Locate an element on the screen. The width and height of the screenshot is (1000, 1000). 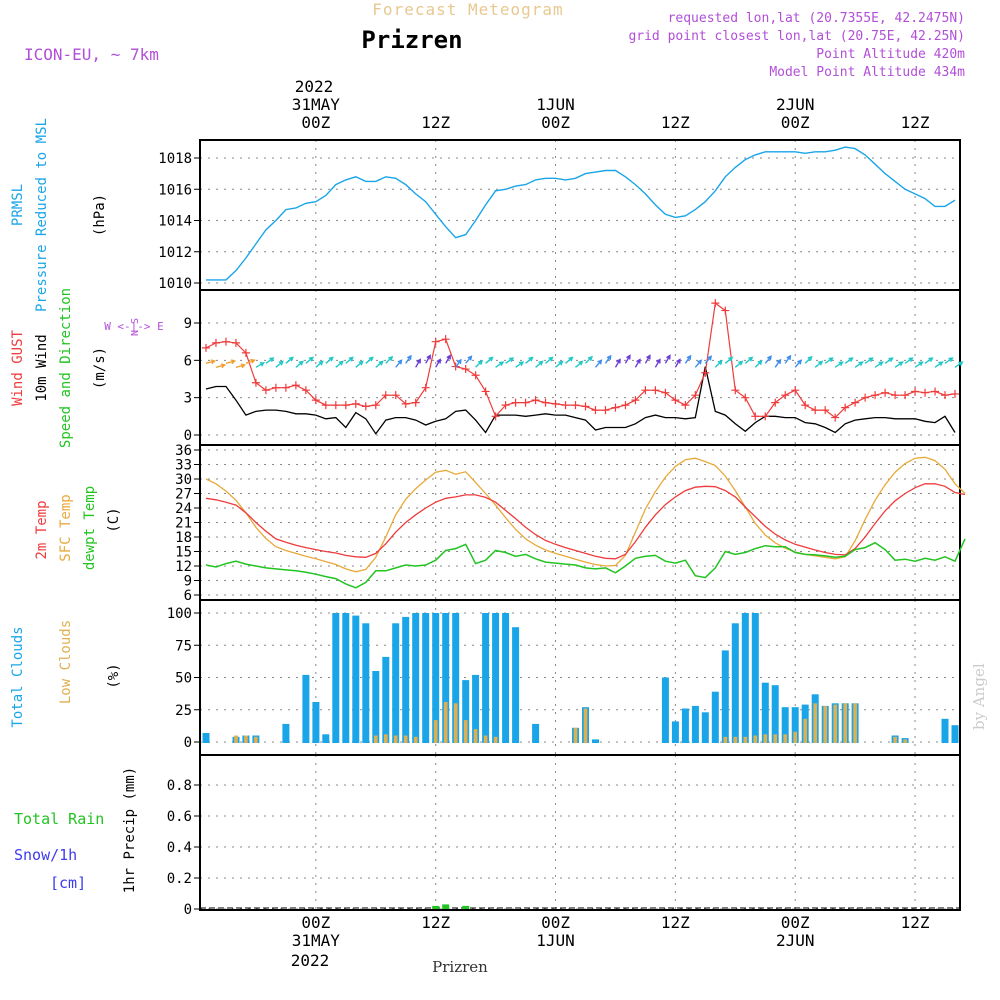
time-date-bottom: 2JUN is located at coordinates (795, 940).